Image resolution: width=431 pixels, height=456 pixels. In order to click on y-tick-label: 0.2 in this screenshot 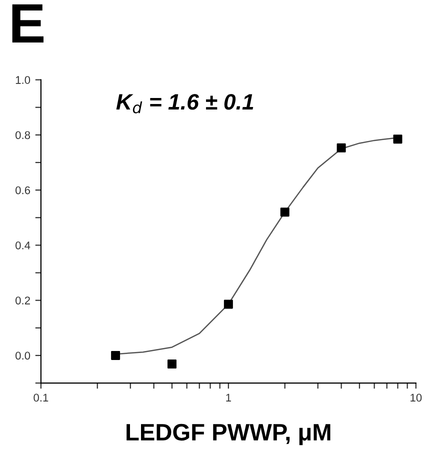, I will do `click(23, 300)`.